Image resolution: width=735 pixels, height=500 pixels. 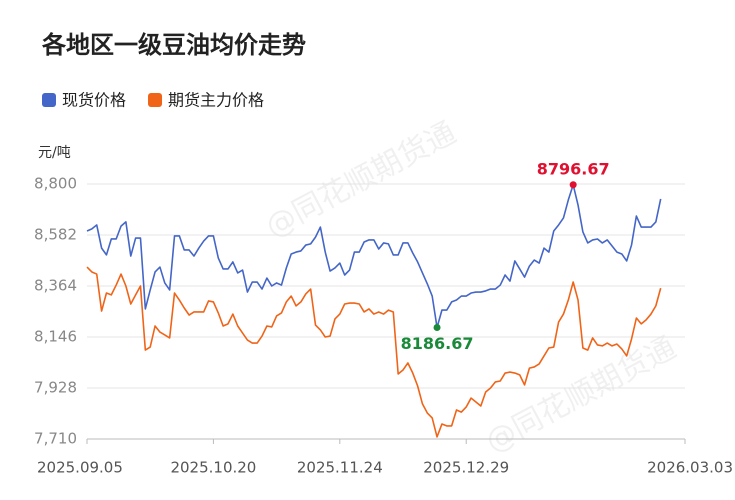 What do you see at coordinates (213, 468) in the screenshot?
I see `x-tick-label: 2025.10.20` at bounding box center [213, 468].